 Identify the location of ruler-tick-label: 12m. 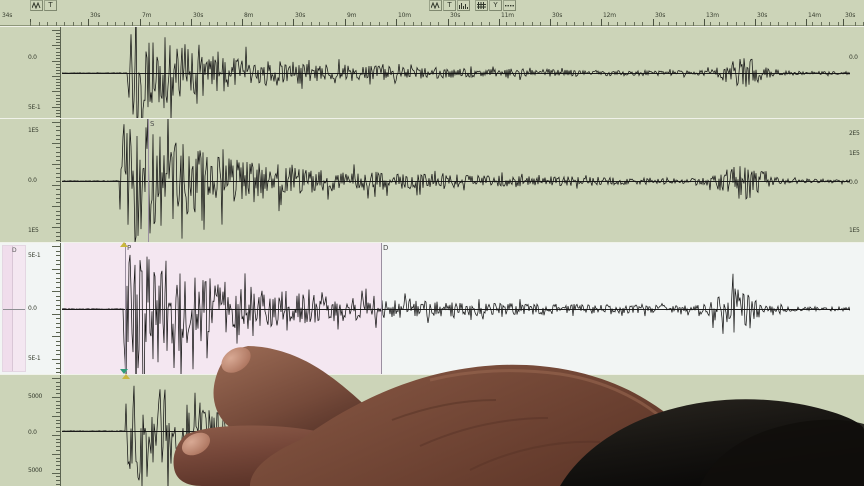
(609, 15).